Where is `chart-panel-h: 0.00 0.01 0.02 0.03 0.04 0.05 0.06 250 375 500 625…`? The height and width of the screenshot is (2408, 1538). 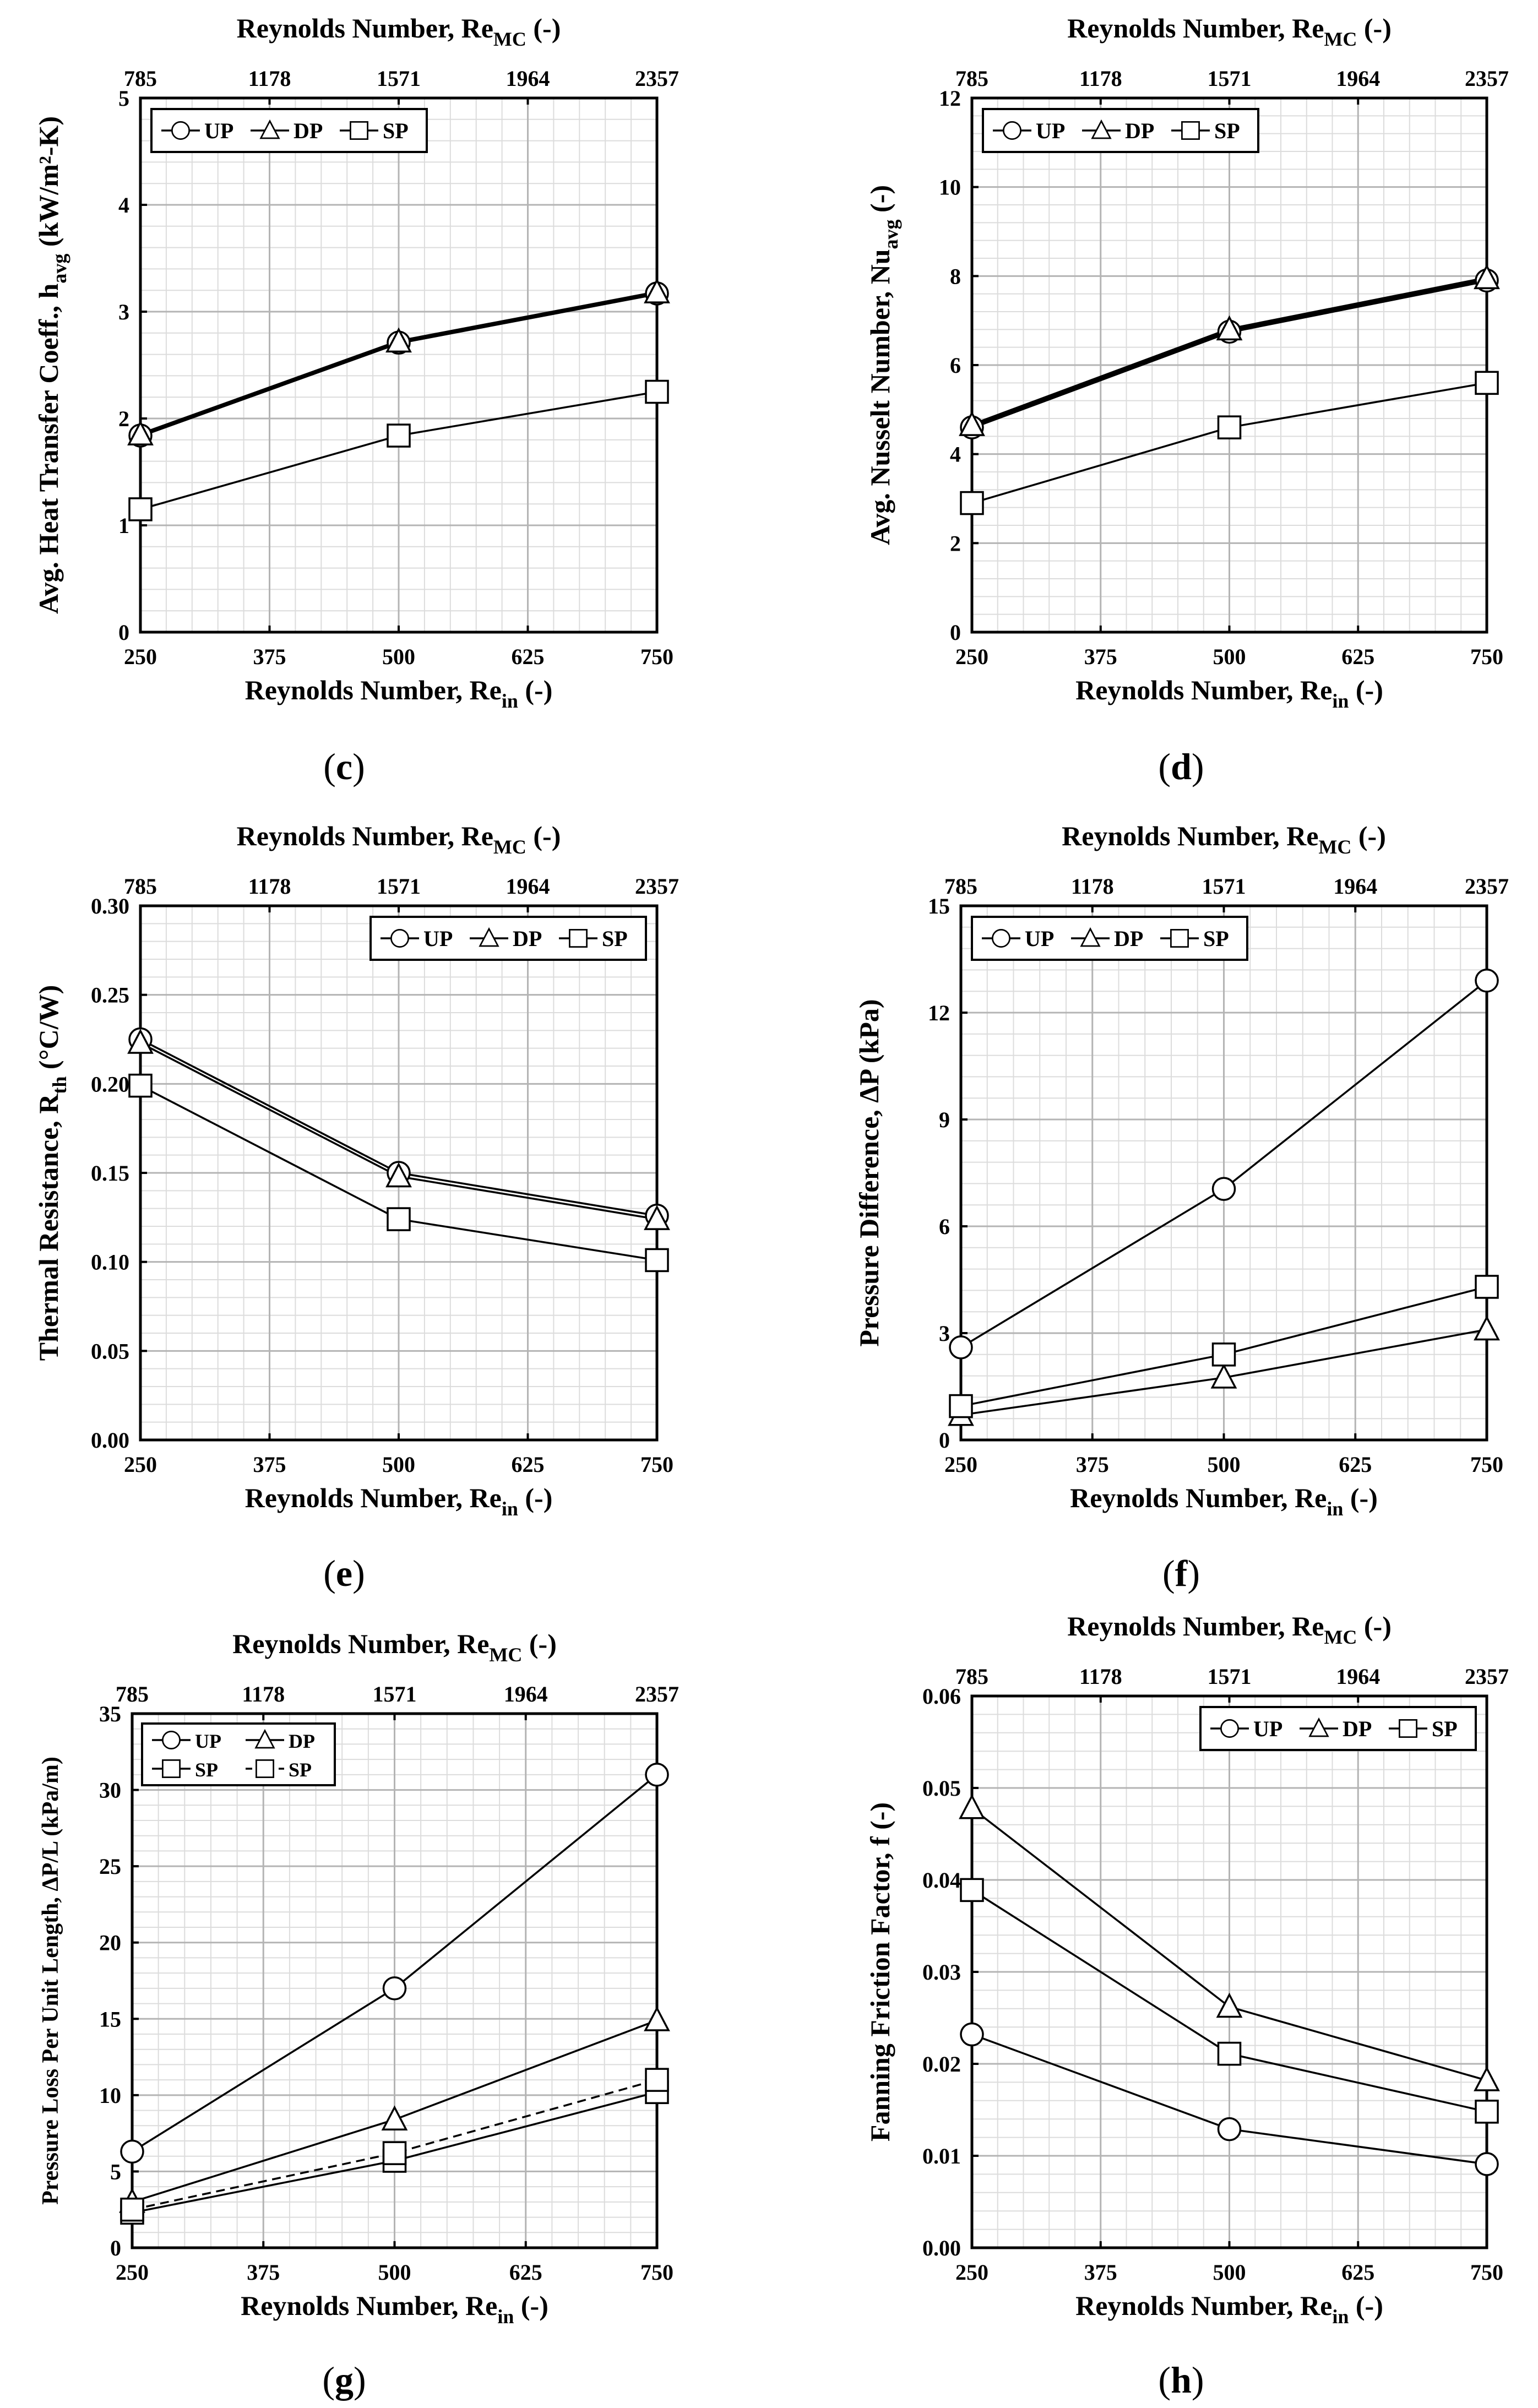 chart-panel-h: 0.00 0.01 0.02 0.03 0.04 0.05 0.06 250 375 500 625… is located at coordinates (1187, 2006).